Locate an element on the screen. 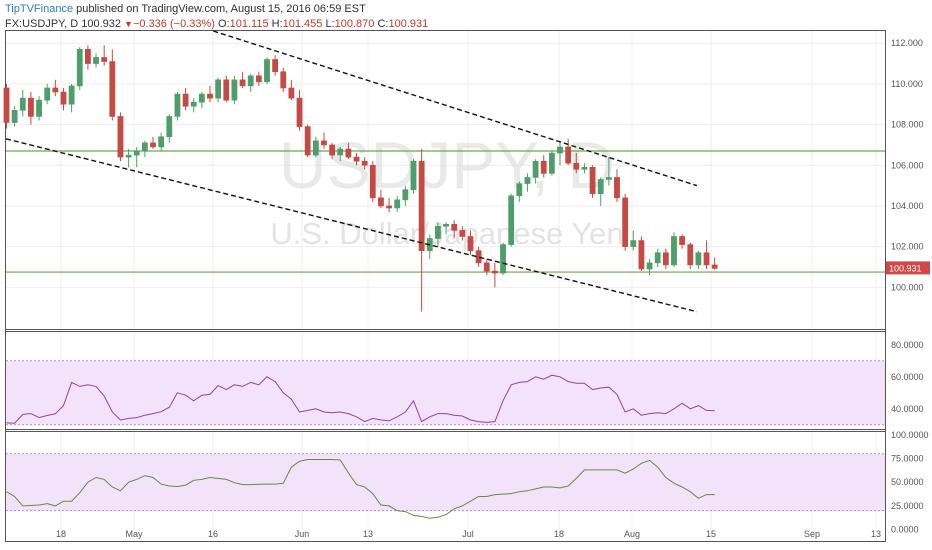 This screenshot has height=550, width=932. down-arrow-icon: ▼ is located at coordinates (128, 24).